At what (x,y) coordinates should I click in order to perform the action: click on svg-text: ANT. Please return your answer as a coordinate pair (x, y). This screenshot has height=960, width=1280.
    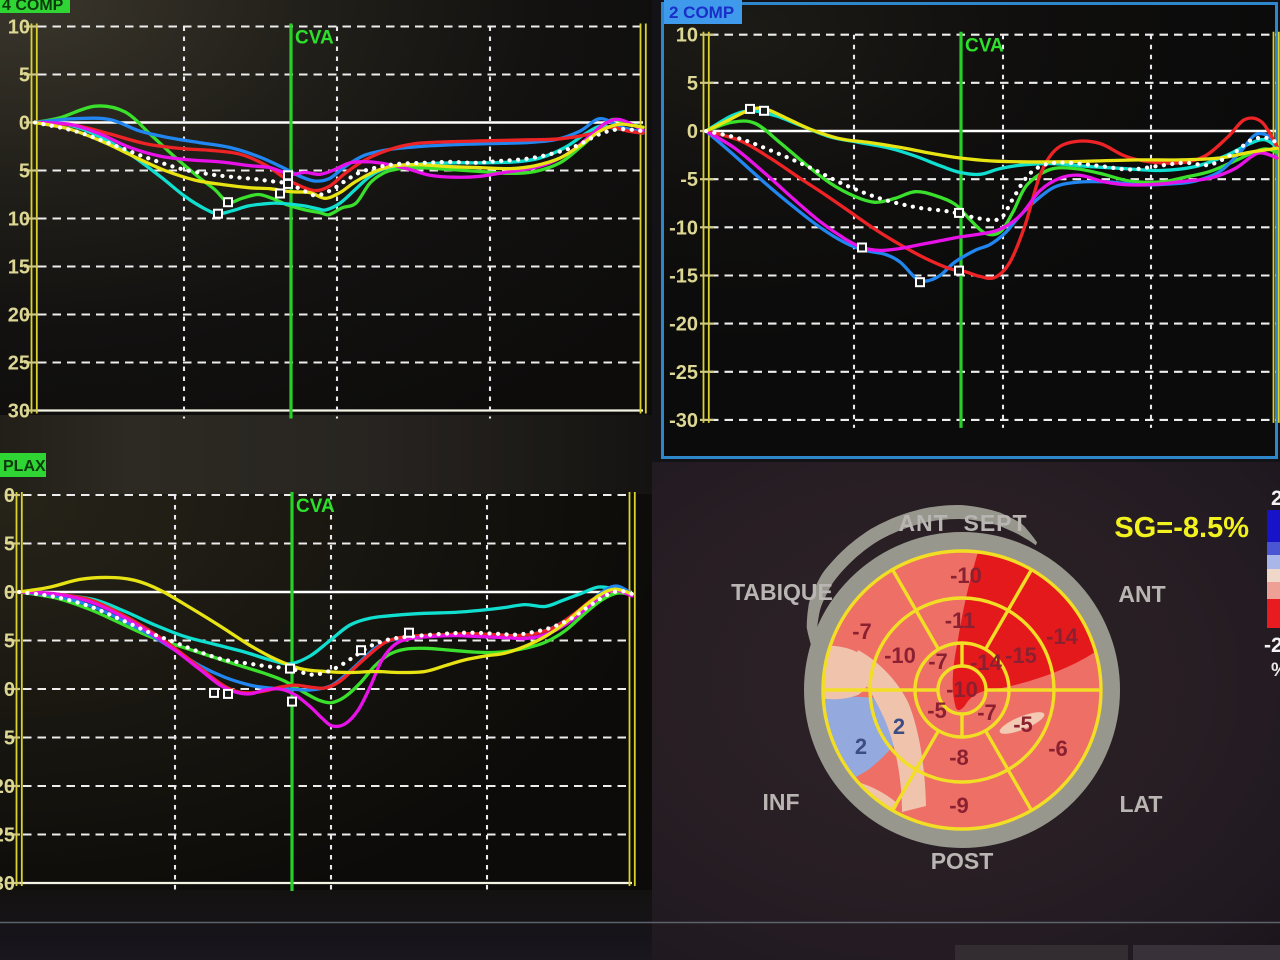
    Looking at the image, I should click on (1141, 594).